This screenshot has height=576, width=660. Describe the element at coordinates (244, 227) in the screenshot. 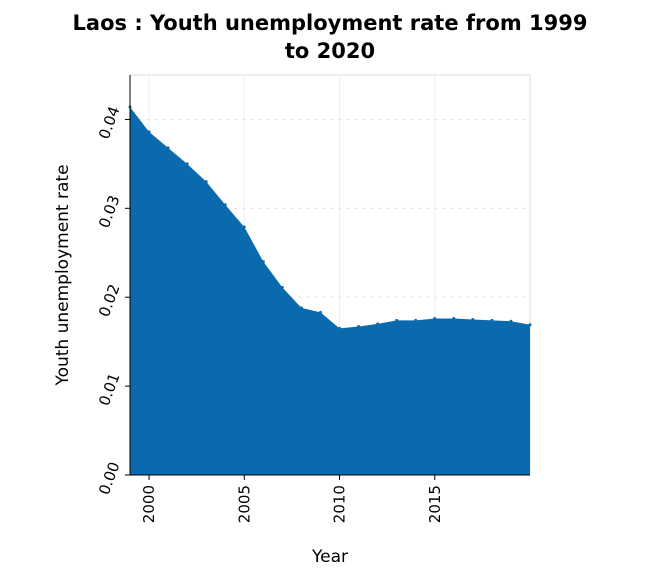

I see `data-point-2005` at that location.